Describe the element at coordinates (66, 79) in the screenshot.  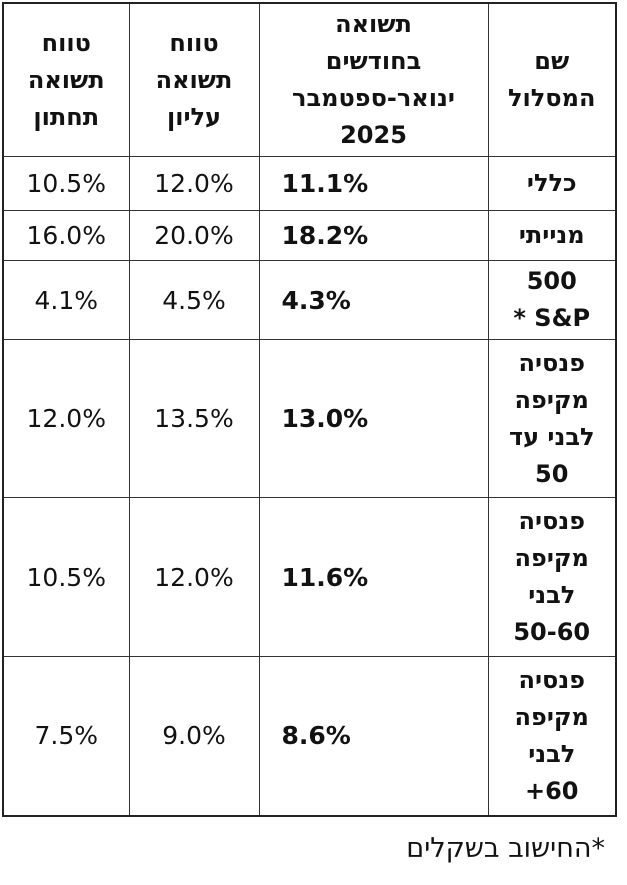
I see `header-lower-range: טווח תשואה תחתון` at that location.